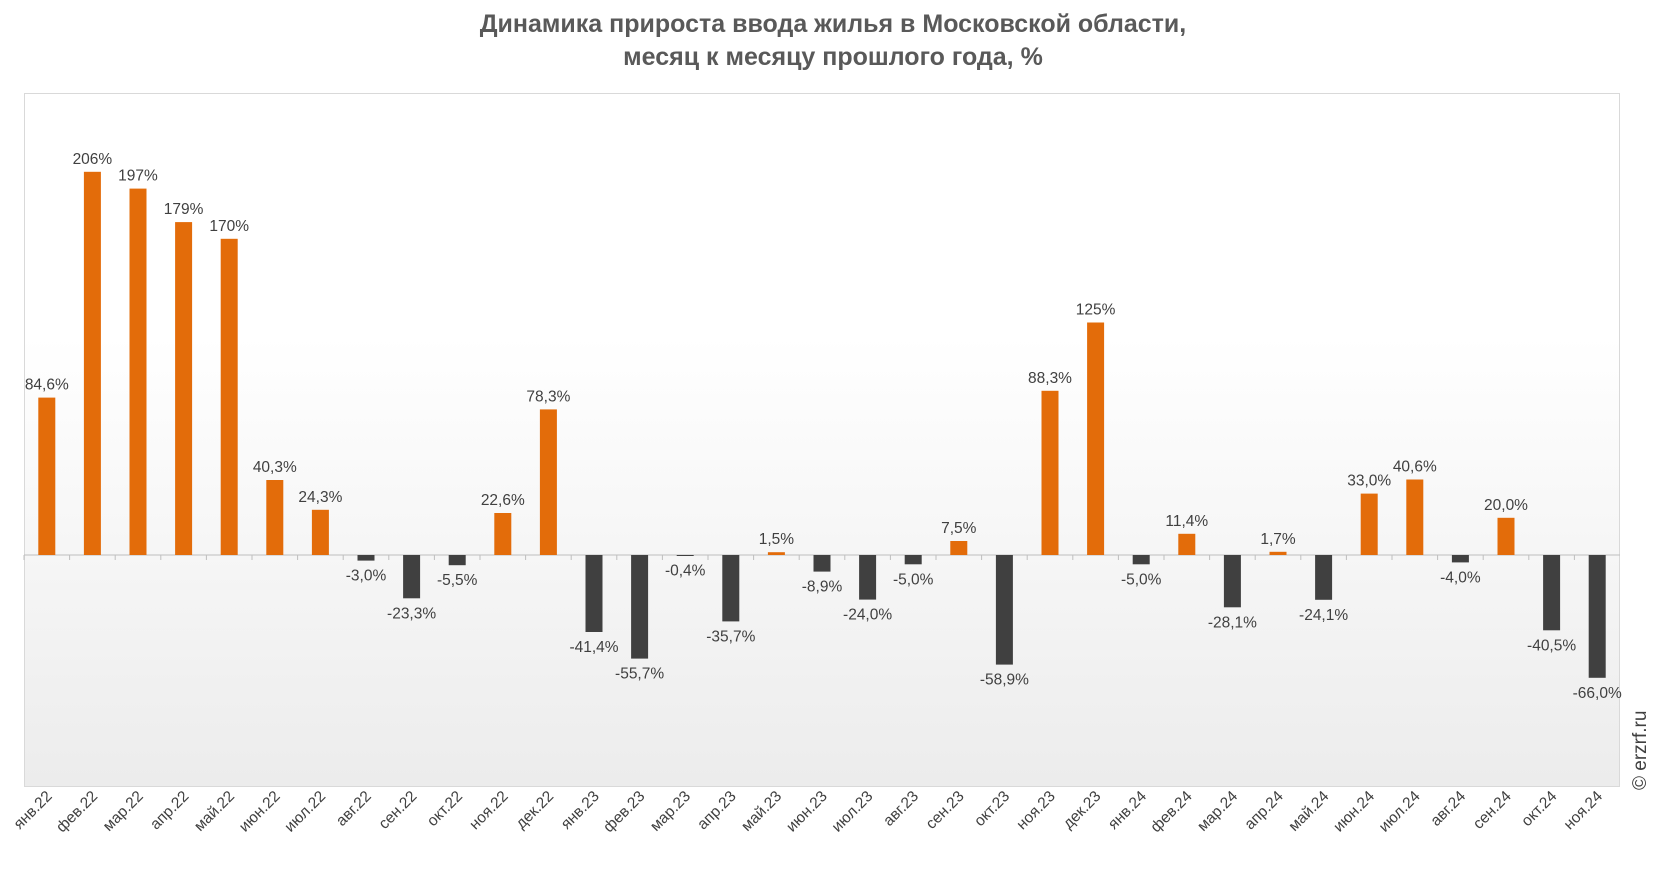 This screenshot has width=1666, height=872. I want to click on category-label: июн.22, so click(260, 812).